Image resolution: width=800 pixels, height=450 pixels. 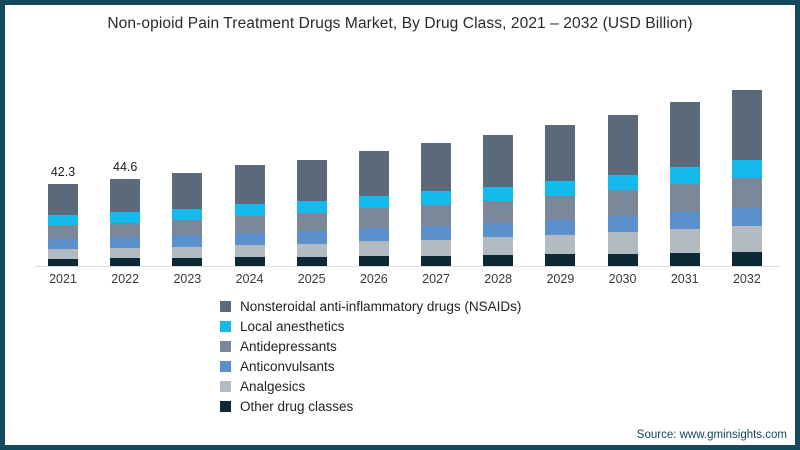 I want to click on bar-2030, so click(x=622, y=190).